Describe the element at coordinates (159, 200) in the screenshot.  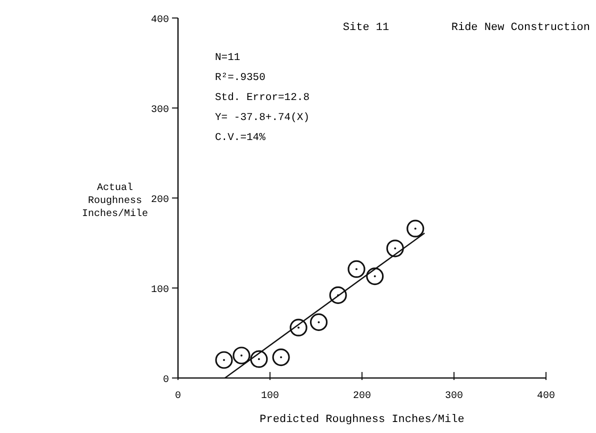
I see `y-tick-label: 200` at that location.